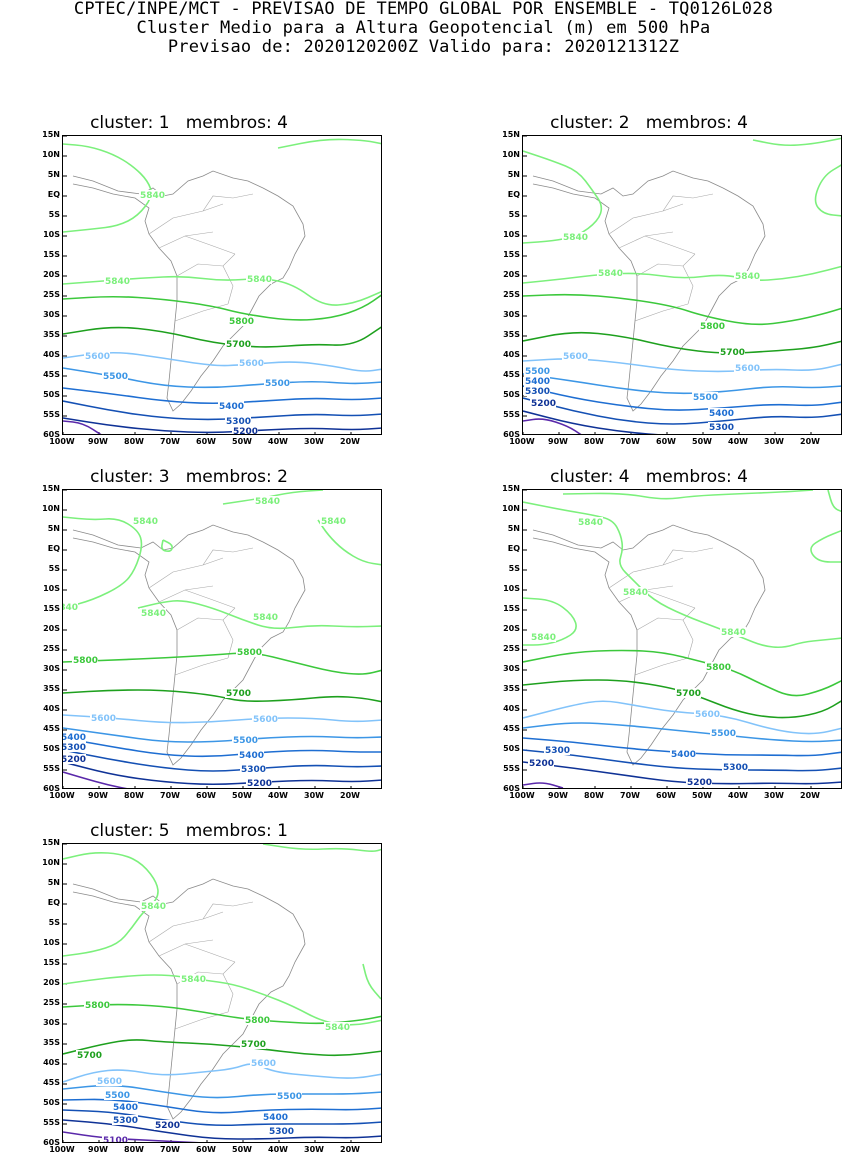 This screenshot has width=847, height=1161. Describe the element at coordinates (53, 548) in the screenshot. I see `lat-tick-label: EQ` at that location.